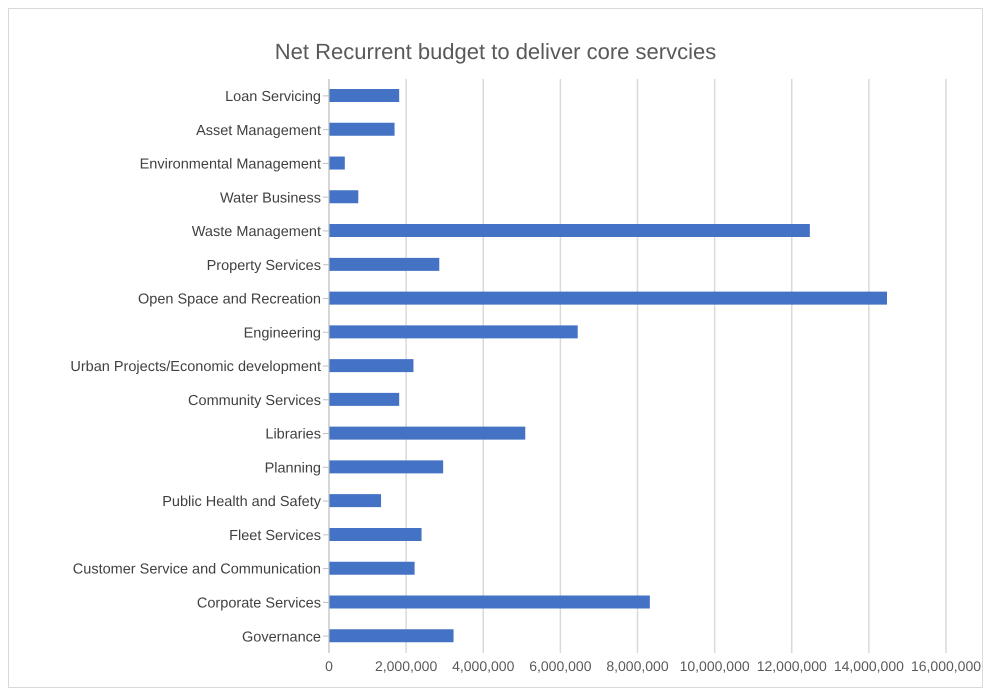 The height and width of the screenshot is (691, 995). I want to click on y-tick-label: Loan Servicing, so click(273, 97).